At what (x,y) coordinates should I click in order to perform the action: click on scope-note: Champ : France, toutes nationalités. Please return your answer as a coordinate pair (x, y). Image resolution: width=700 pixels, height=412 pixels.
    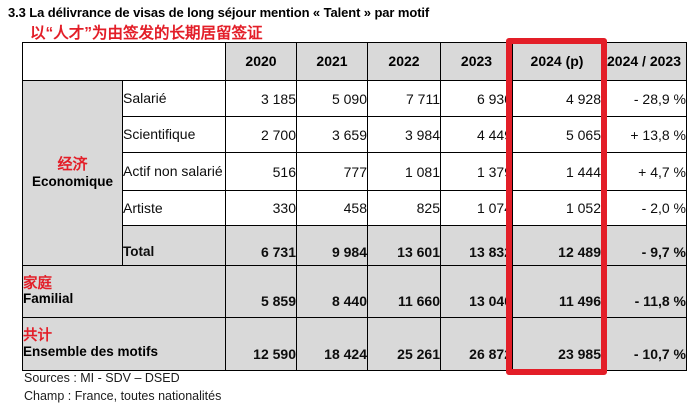
    Looking at the image, I should click on (123, 396).